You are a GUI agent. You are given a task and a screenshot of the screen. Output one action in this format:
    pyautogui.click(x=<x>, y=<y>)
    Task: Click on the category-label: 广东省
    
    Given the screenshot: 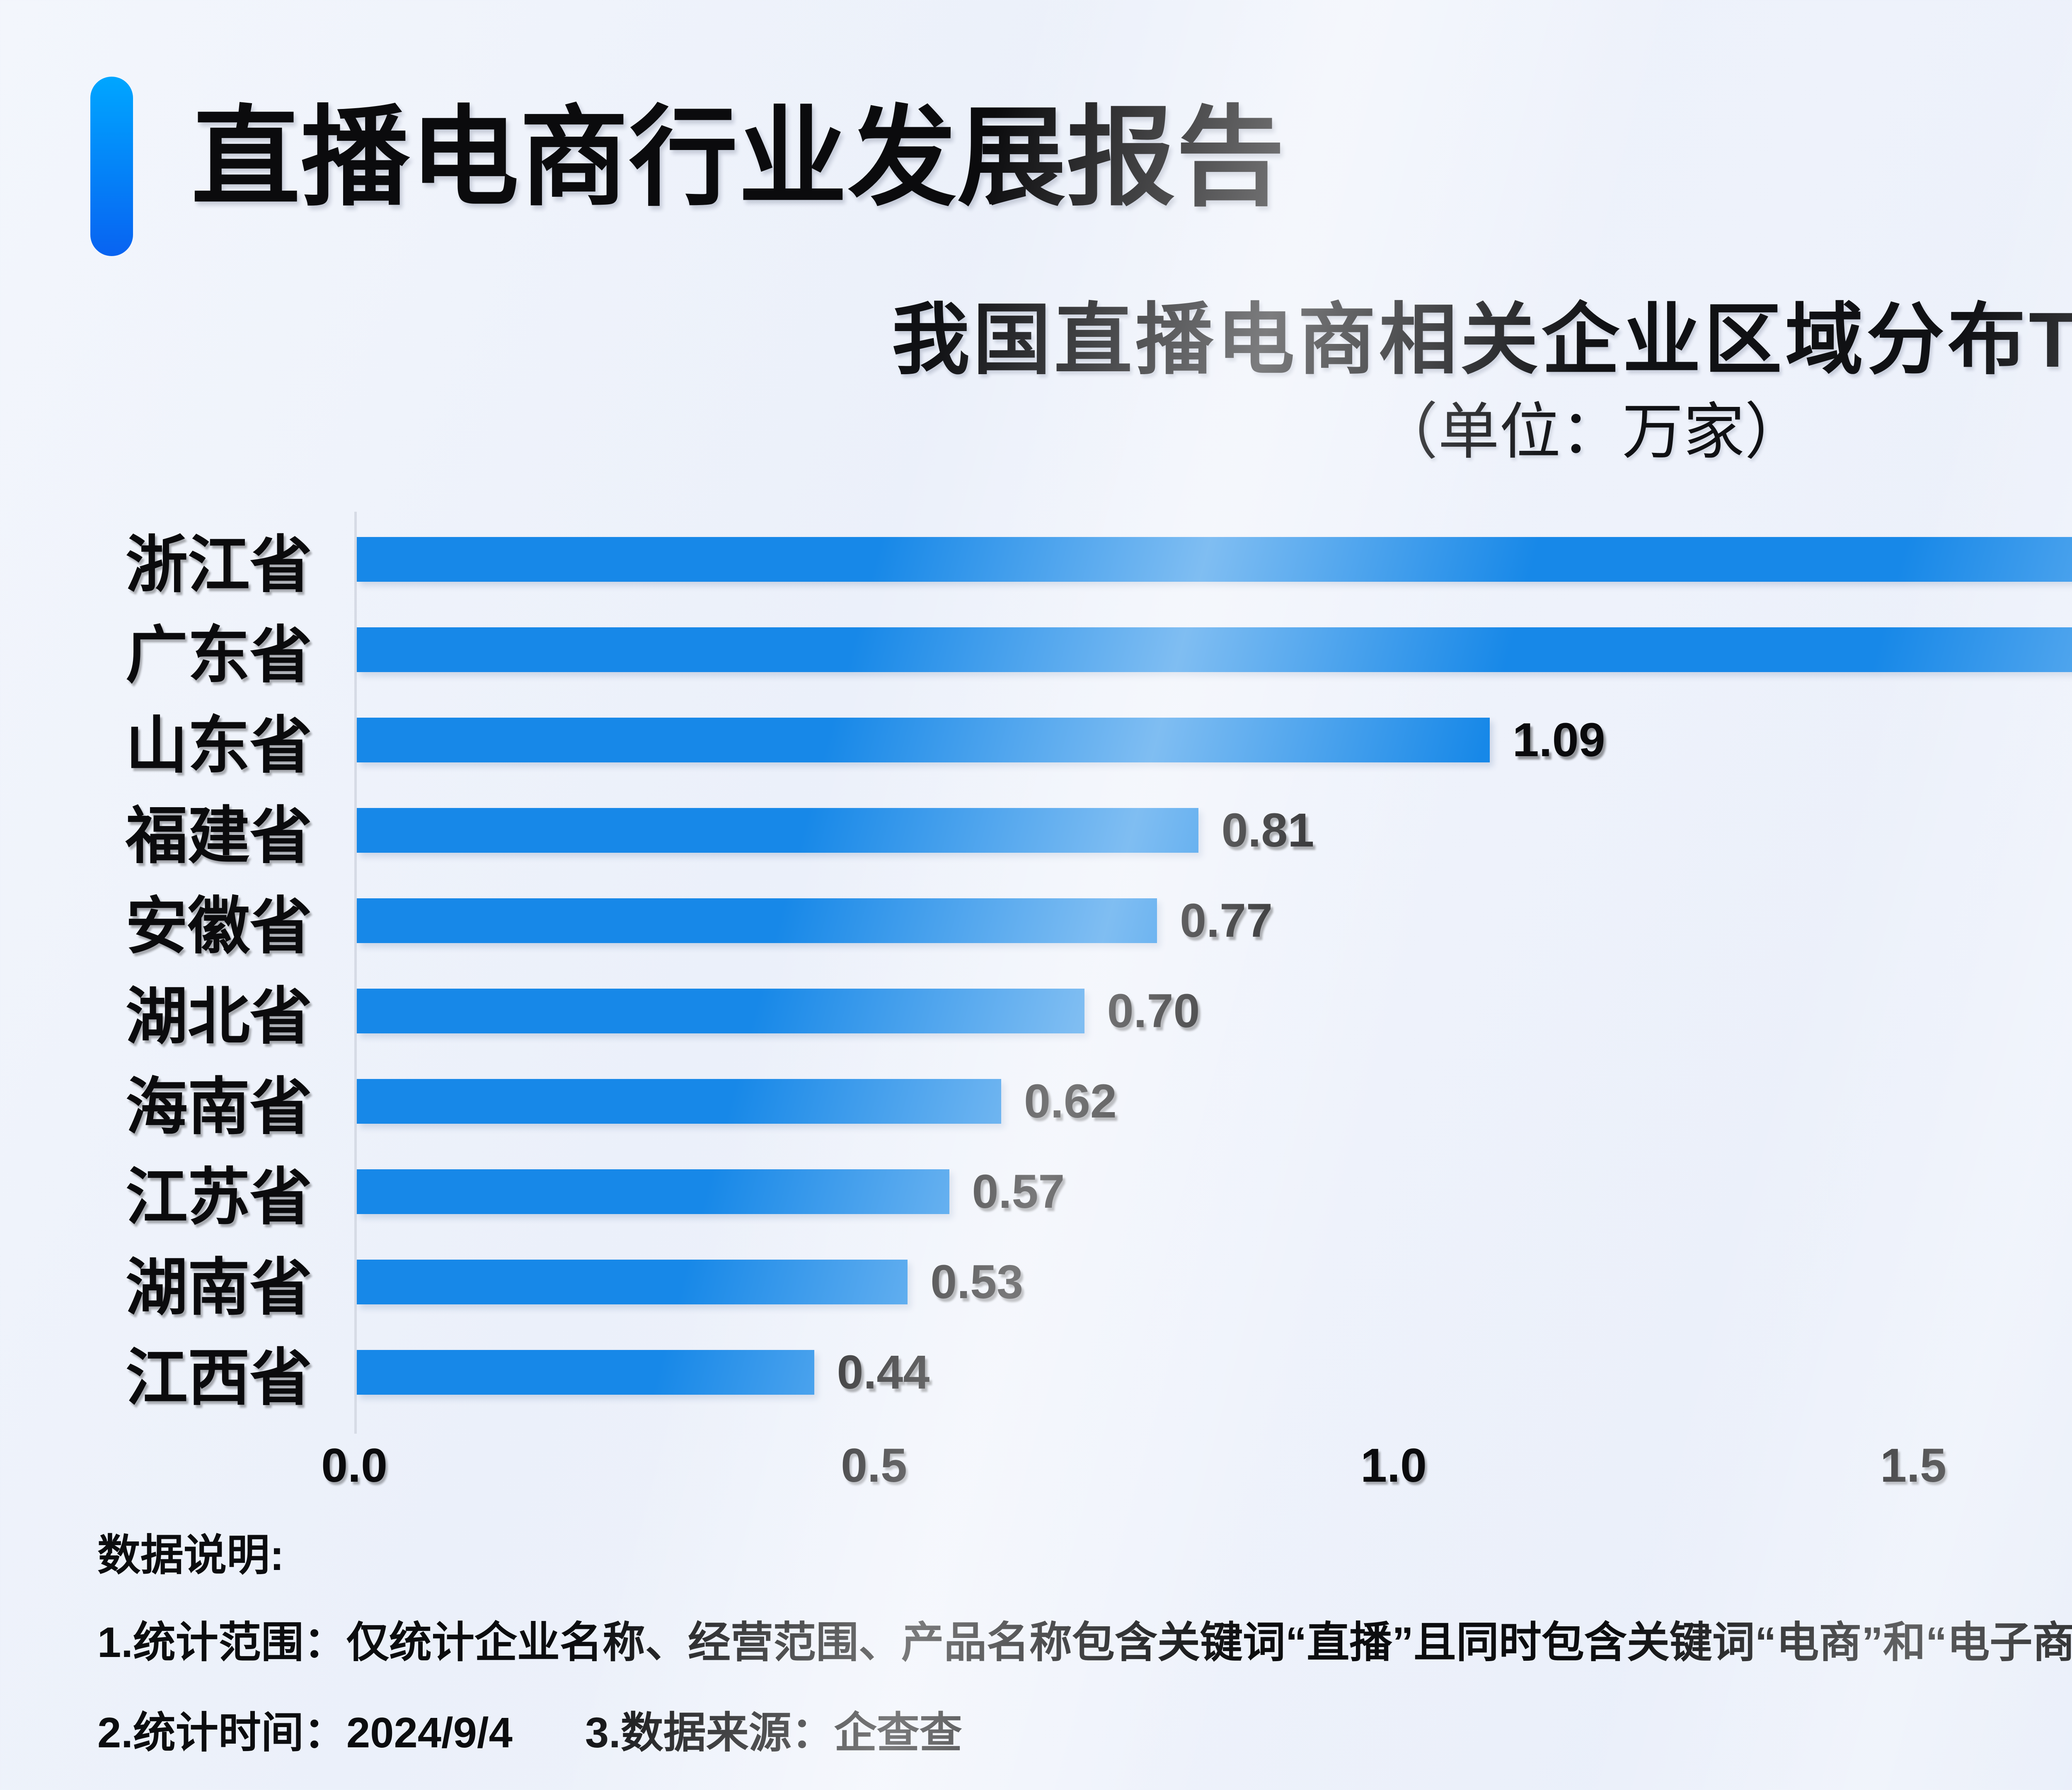 What is the action you would take?
    pyautogui.click(x=218, y=655)
    